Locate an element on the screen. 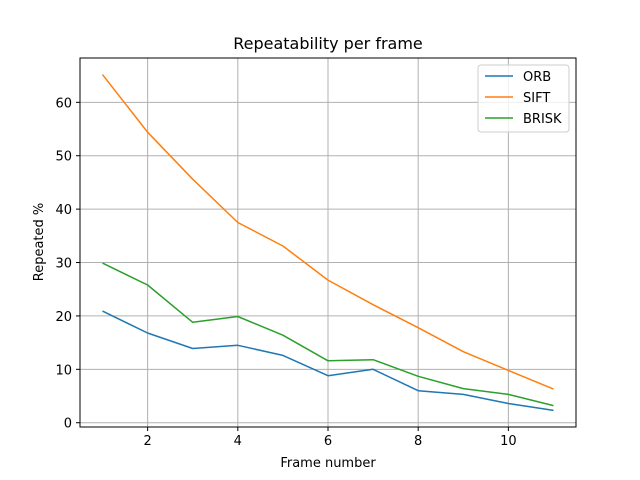 The height and width of the screenshot is (480, 640). y-tick-label: 0 is located at coordinates (68, 424).